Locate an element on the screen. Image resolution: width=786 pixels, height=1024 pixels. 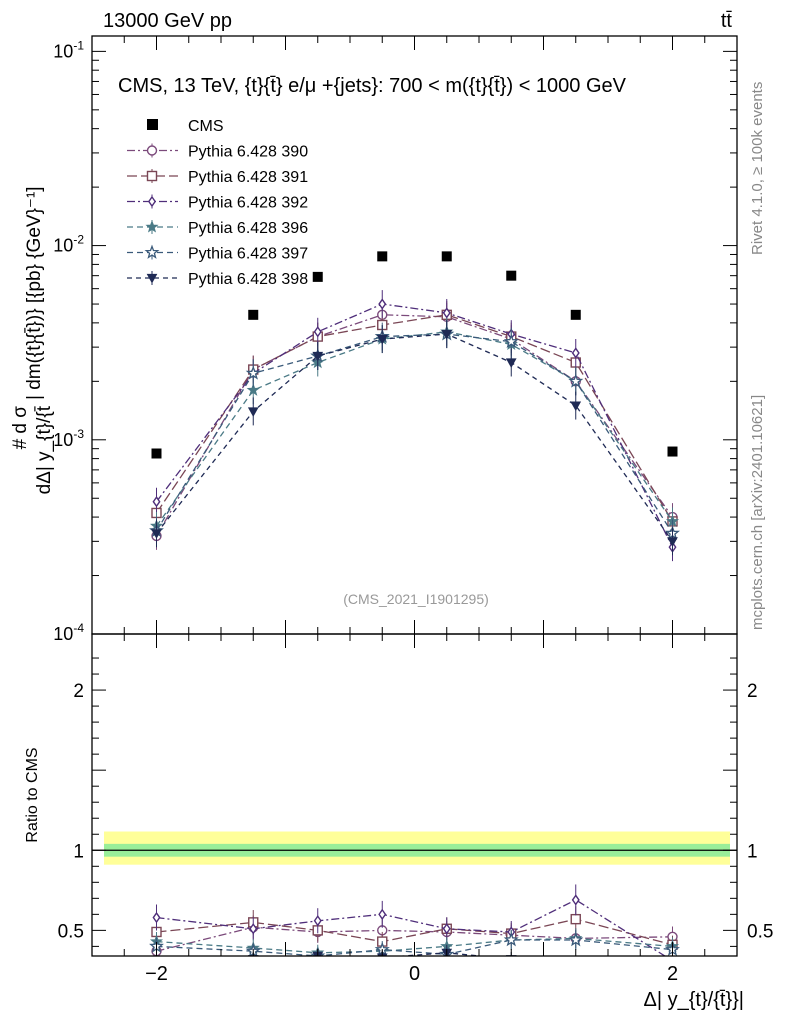
mcplots-label: mcplots.cern.ch [arXiv:2401.10621] is located at coordinates (757, 512).